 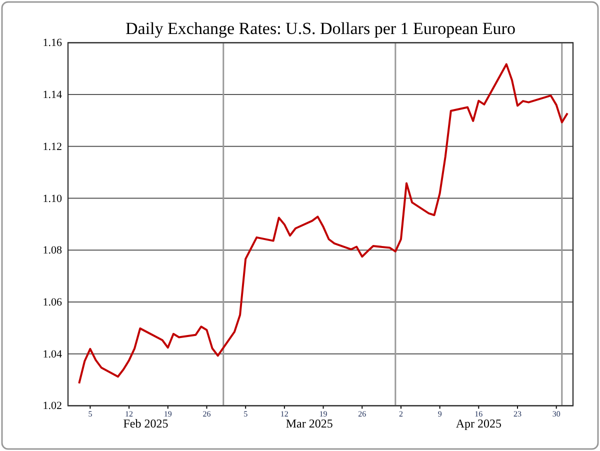 I want to click on chart-title: Daily Exchange Rates: U.S. Dollars per 1 European Euro, so click(x=321, y=28).